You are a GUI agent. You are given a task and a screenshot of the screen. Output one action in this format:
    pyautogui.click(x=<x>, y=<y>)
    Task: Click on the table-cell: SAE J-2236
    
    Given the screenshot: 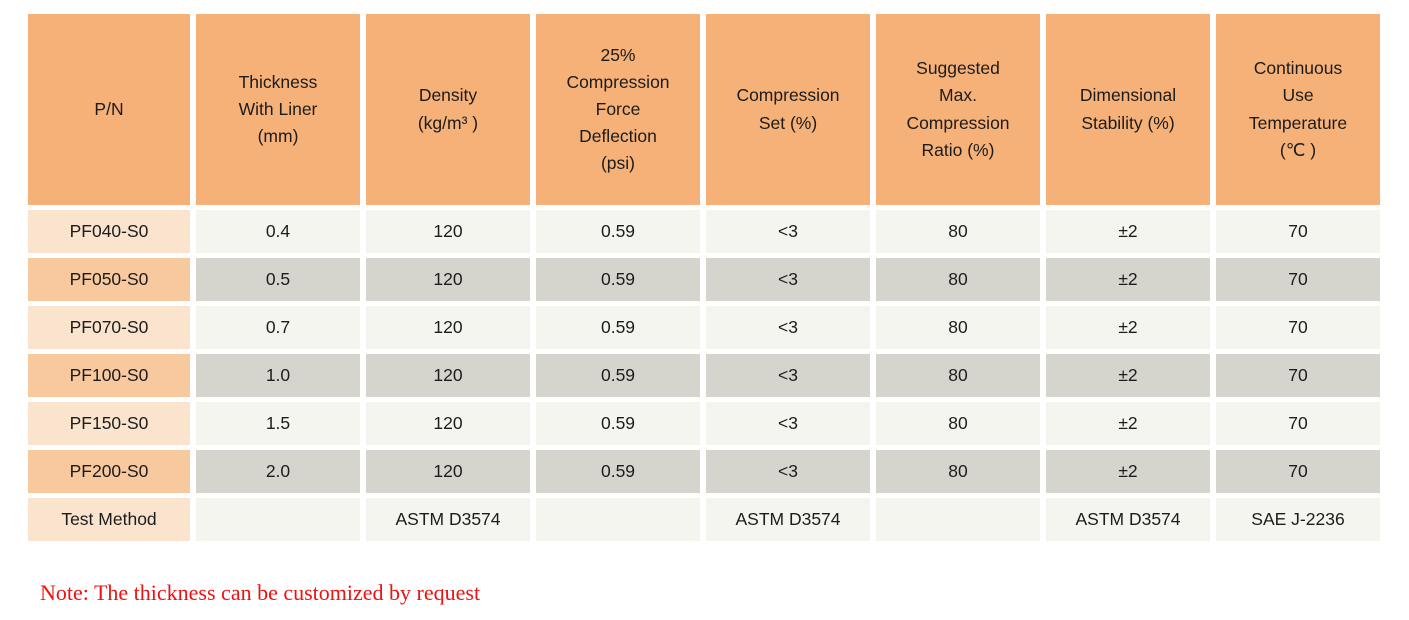 What is the action you would take?
    pyautogui.click(x=1298, y=519)
    